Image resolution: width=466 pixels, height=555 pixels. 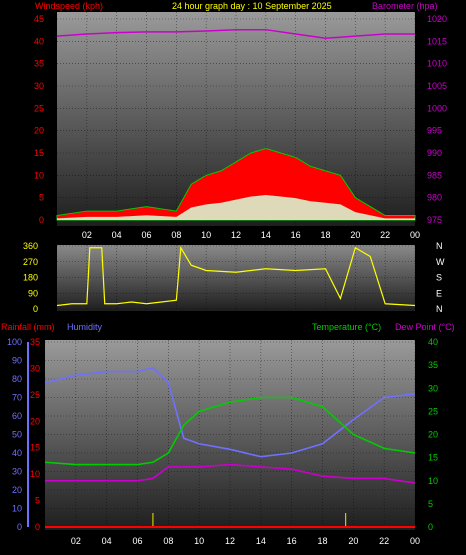 I want to click on average-wind-area, so click(x=236, y=207).